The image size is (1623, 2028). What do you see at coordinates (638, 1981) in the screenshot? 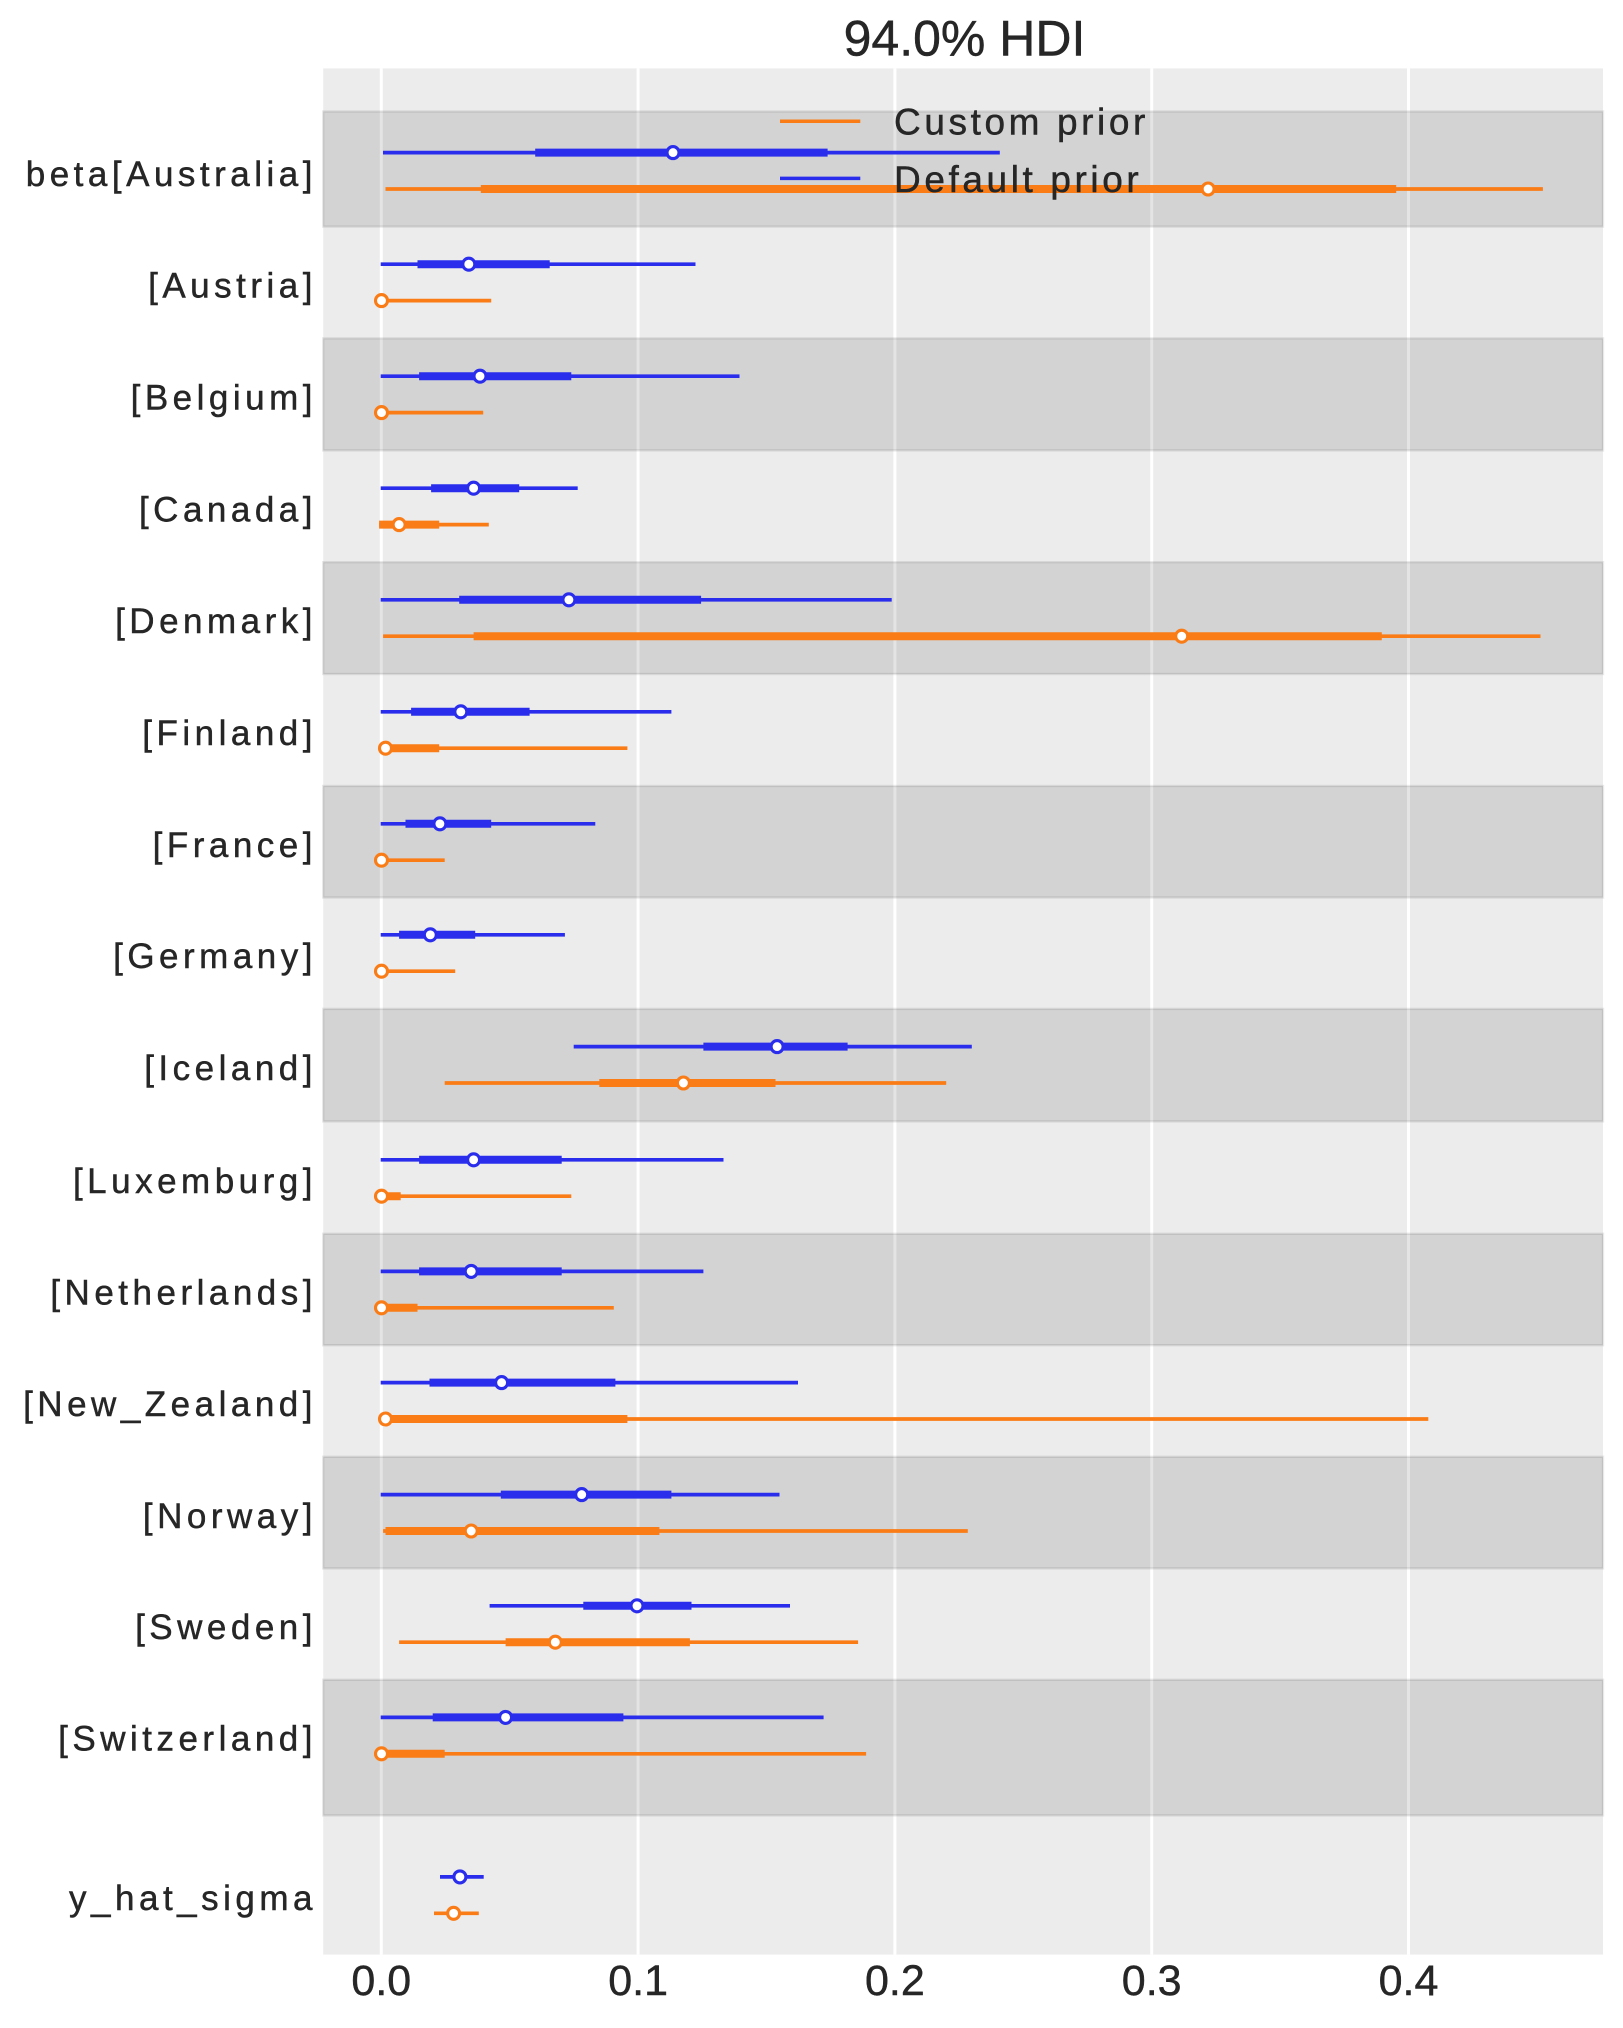
I see `svg-text: 0.1` at bounding box center [638, 1981].